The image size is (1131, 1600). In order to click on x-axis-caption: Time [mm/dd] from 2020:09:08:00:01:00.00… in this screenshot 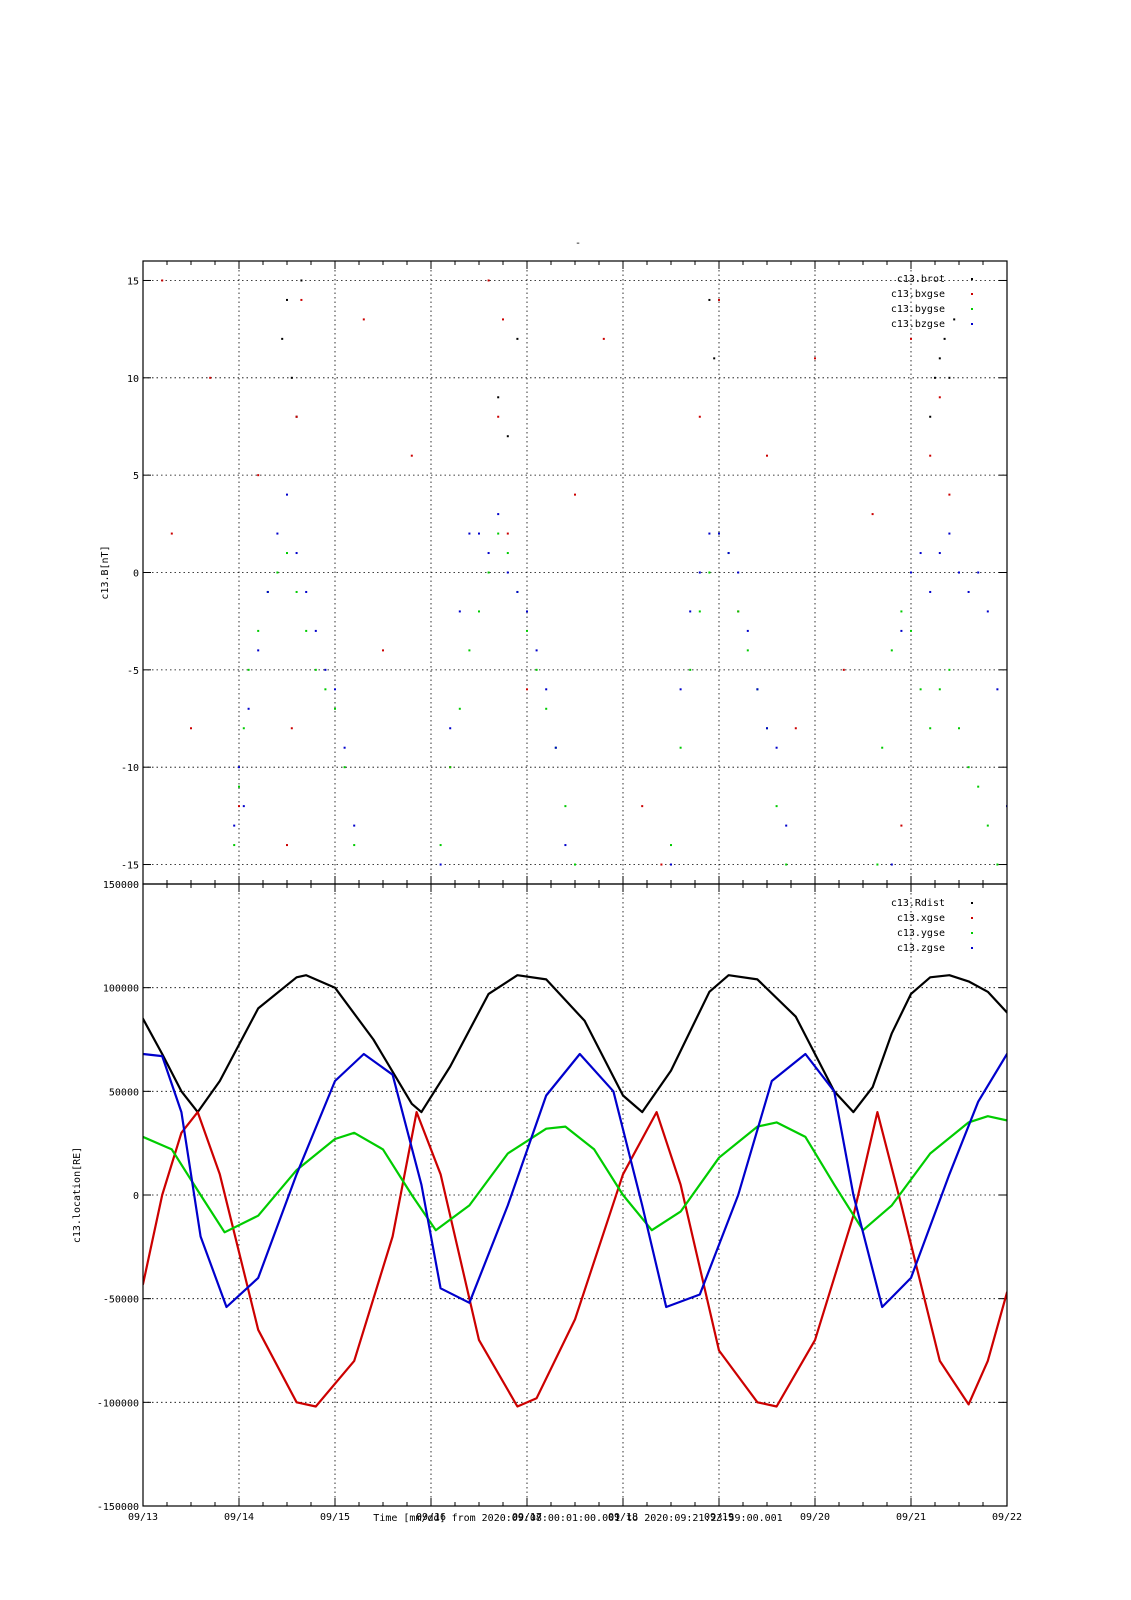, I will do `click(577, 1518)`.